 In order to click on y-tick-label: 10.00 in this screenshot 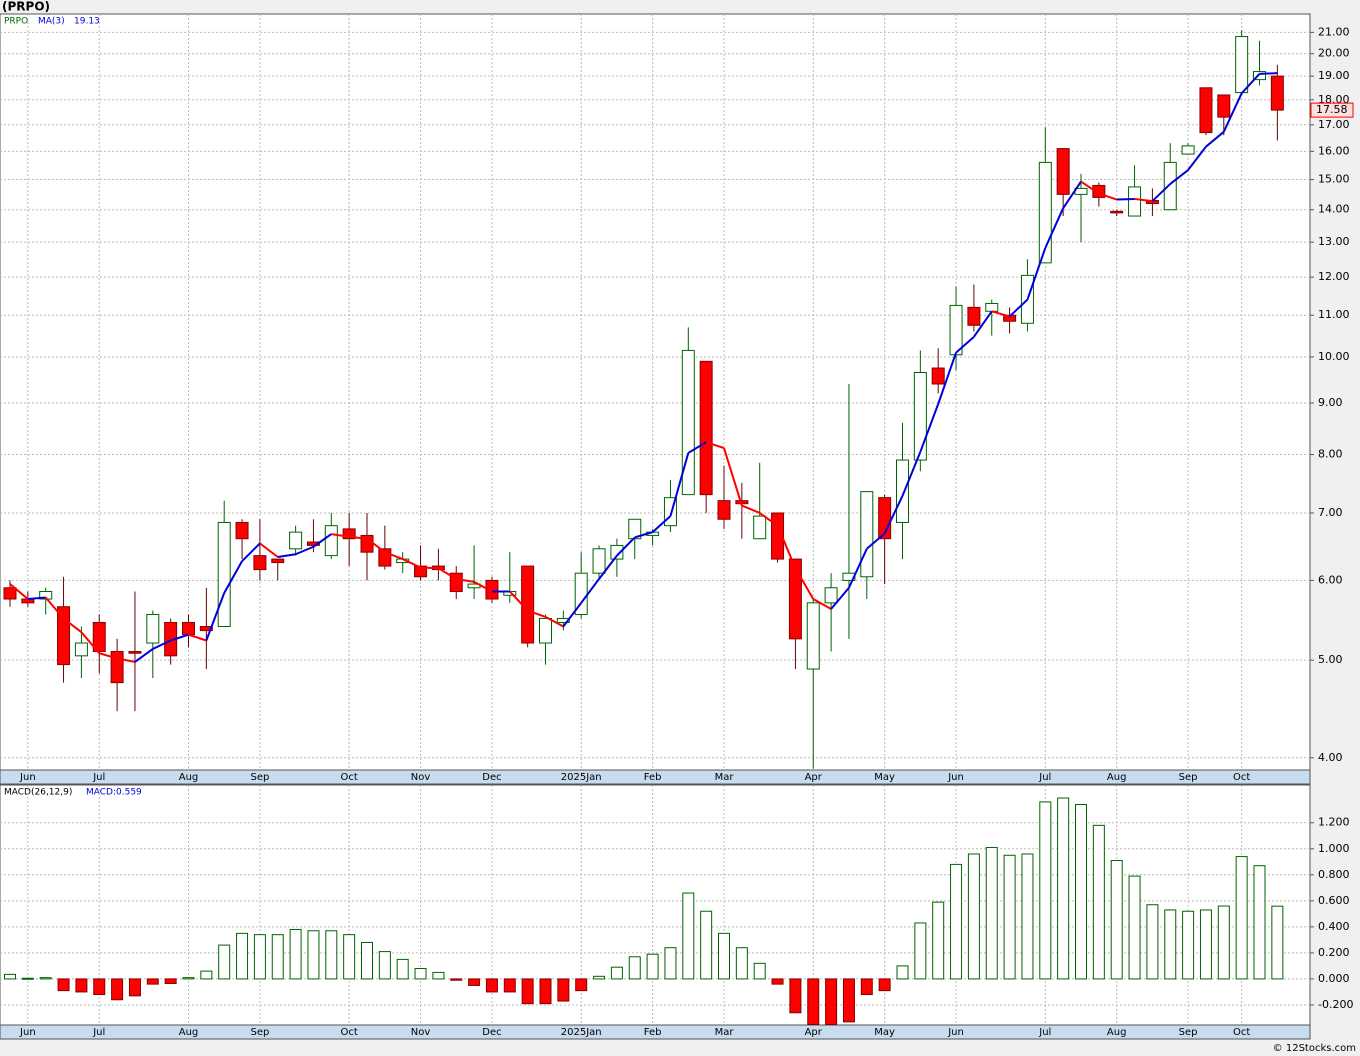, I will do `click(1334, 356)`.